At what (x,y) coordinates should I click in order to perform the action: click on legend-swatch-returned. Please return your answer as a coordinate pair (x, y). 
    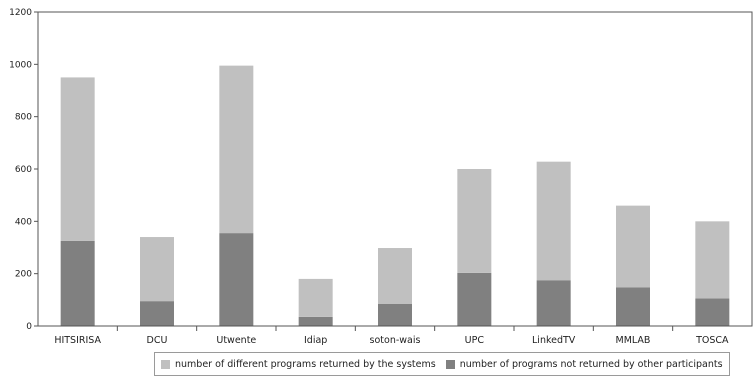
    Looking at the image, I should click on (165, 364).